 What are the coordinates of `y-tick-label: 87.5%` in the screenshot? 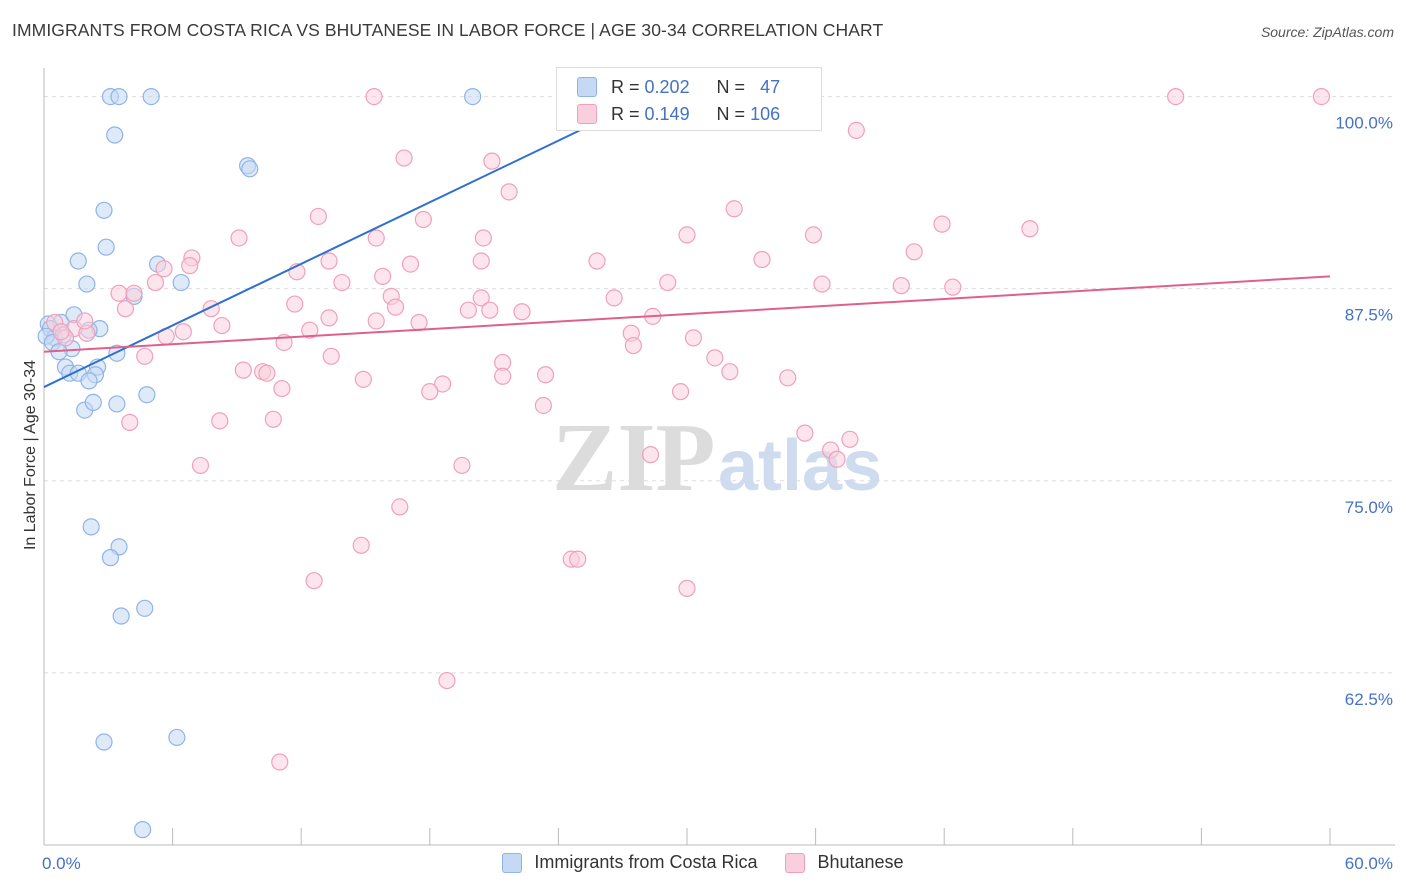 It's located at (1369, 315).